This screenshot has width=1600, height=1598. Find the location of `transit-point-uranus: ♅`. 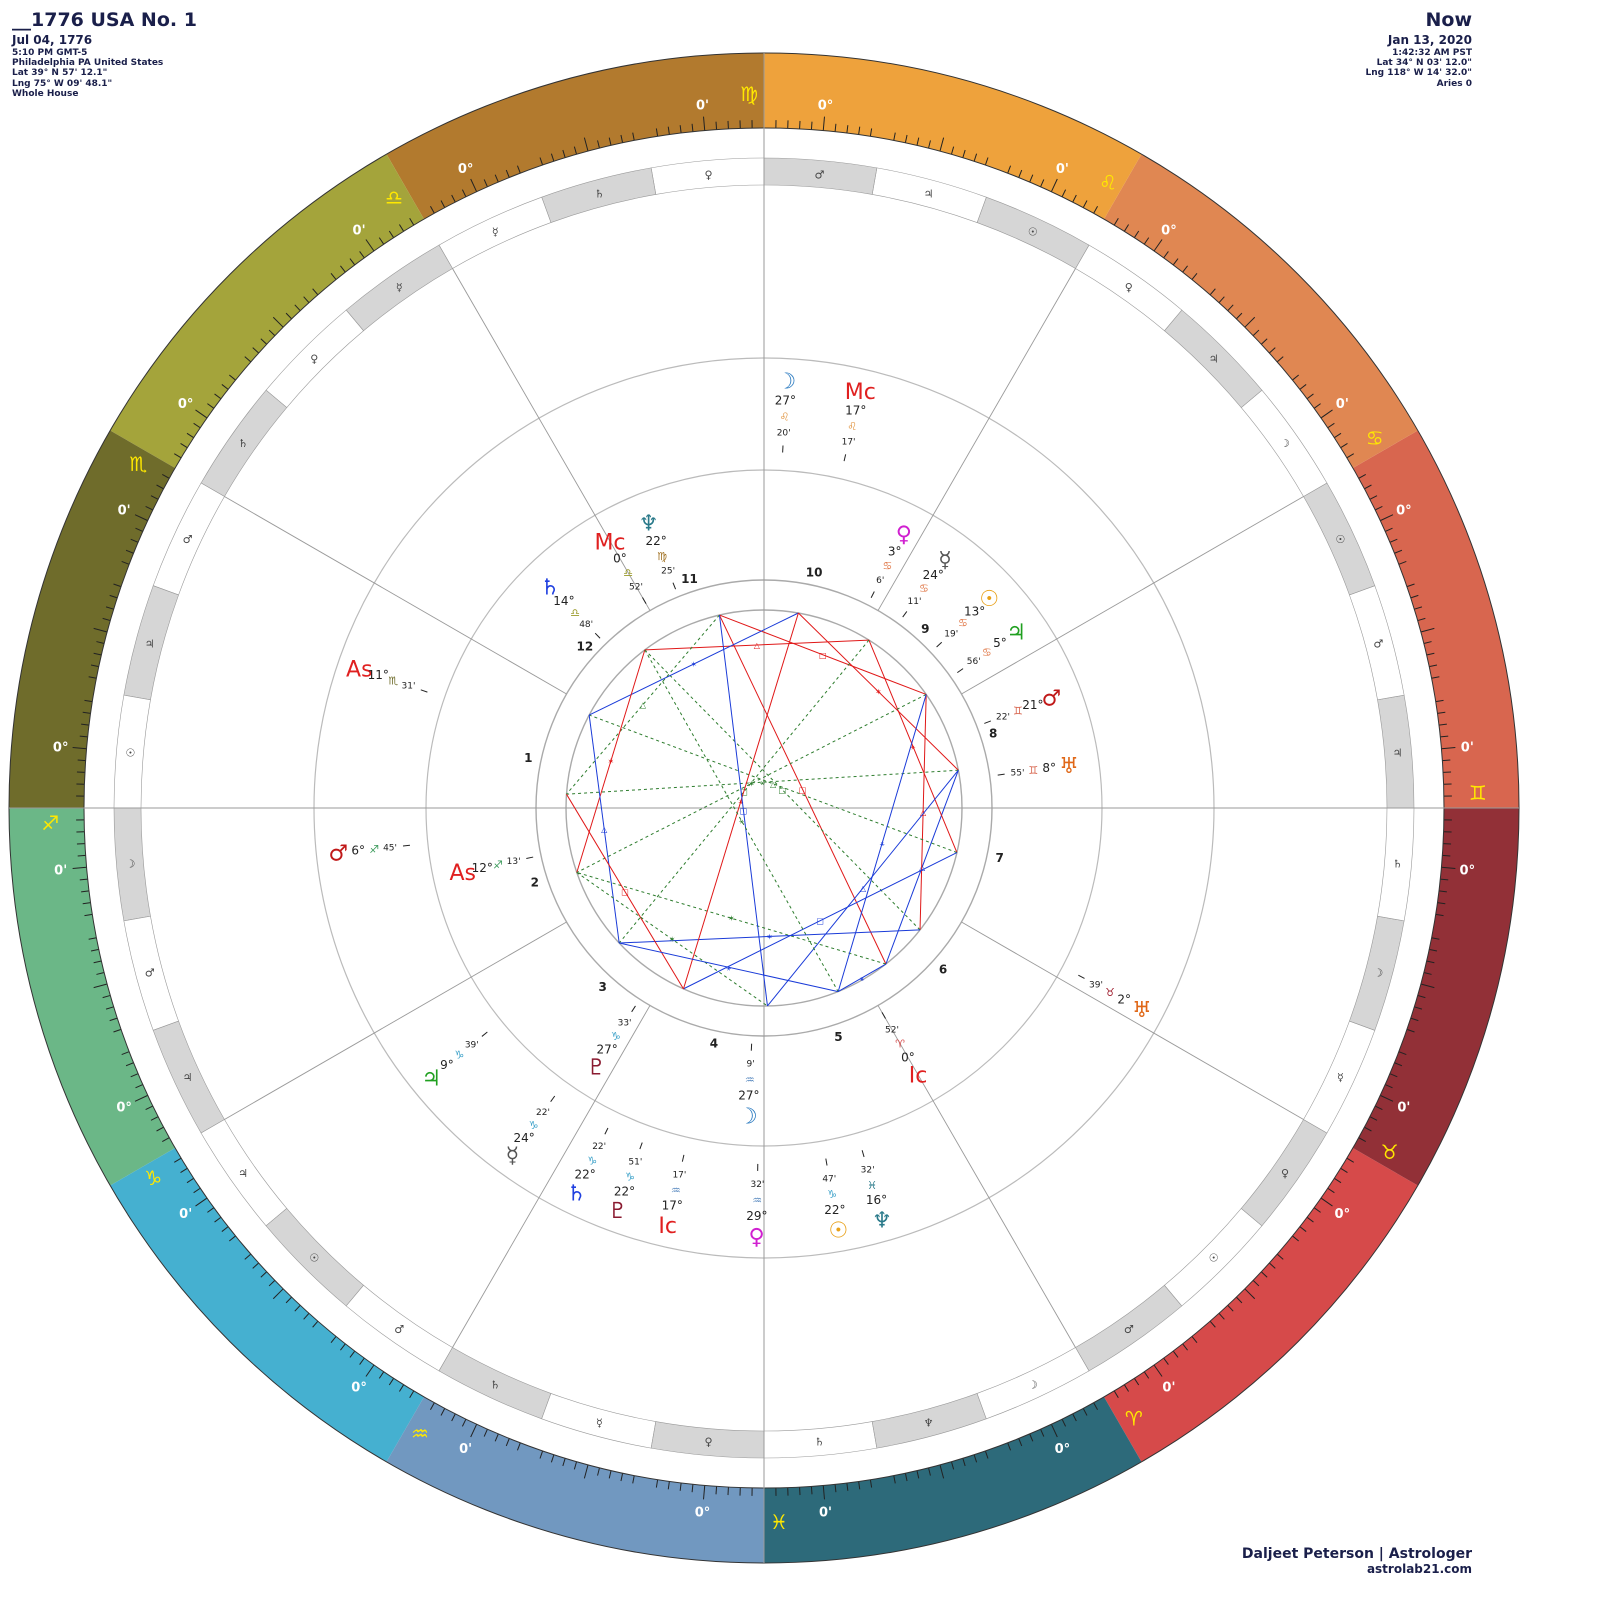

transit-point-uranus: ♅ is located at coordinates (1142, 1010).